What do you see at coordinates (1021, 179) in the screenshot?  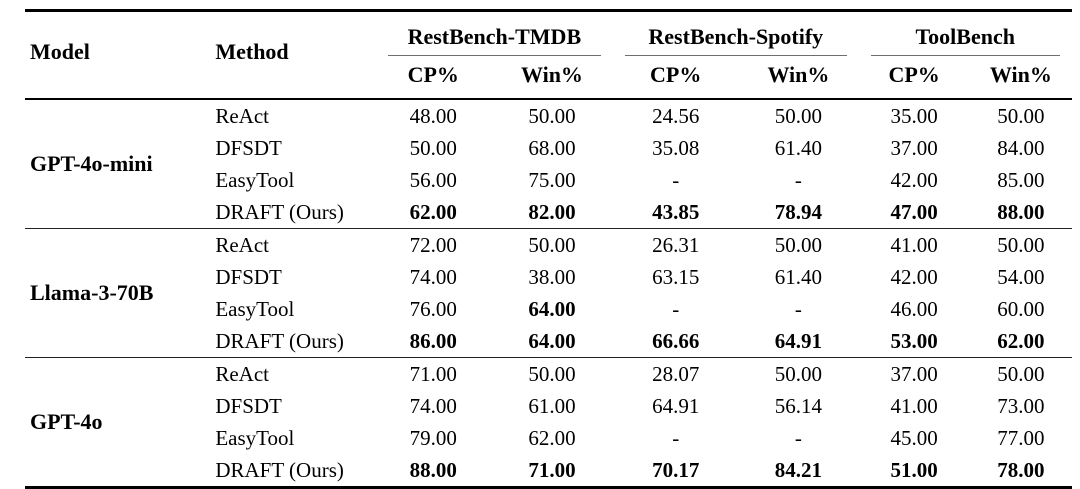 I see `value-cell: 85.00` at bounding box center [1021, 179].